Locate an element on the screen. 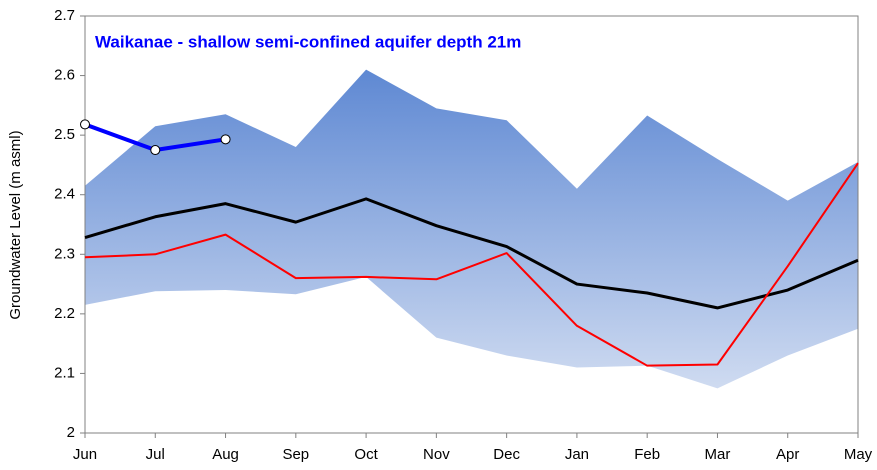  x-tick-label: Jan is located at coordinates (577, 454).